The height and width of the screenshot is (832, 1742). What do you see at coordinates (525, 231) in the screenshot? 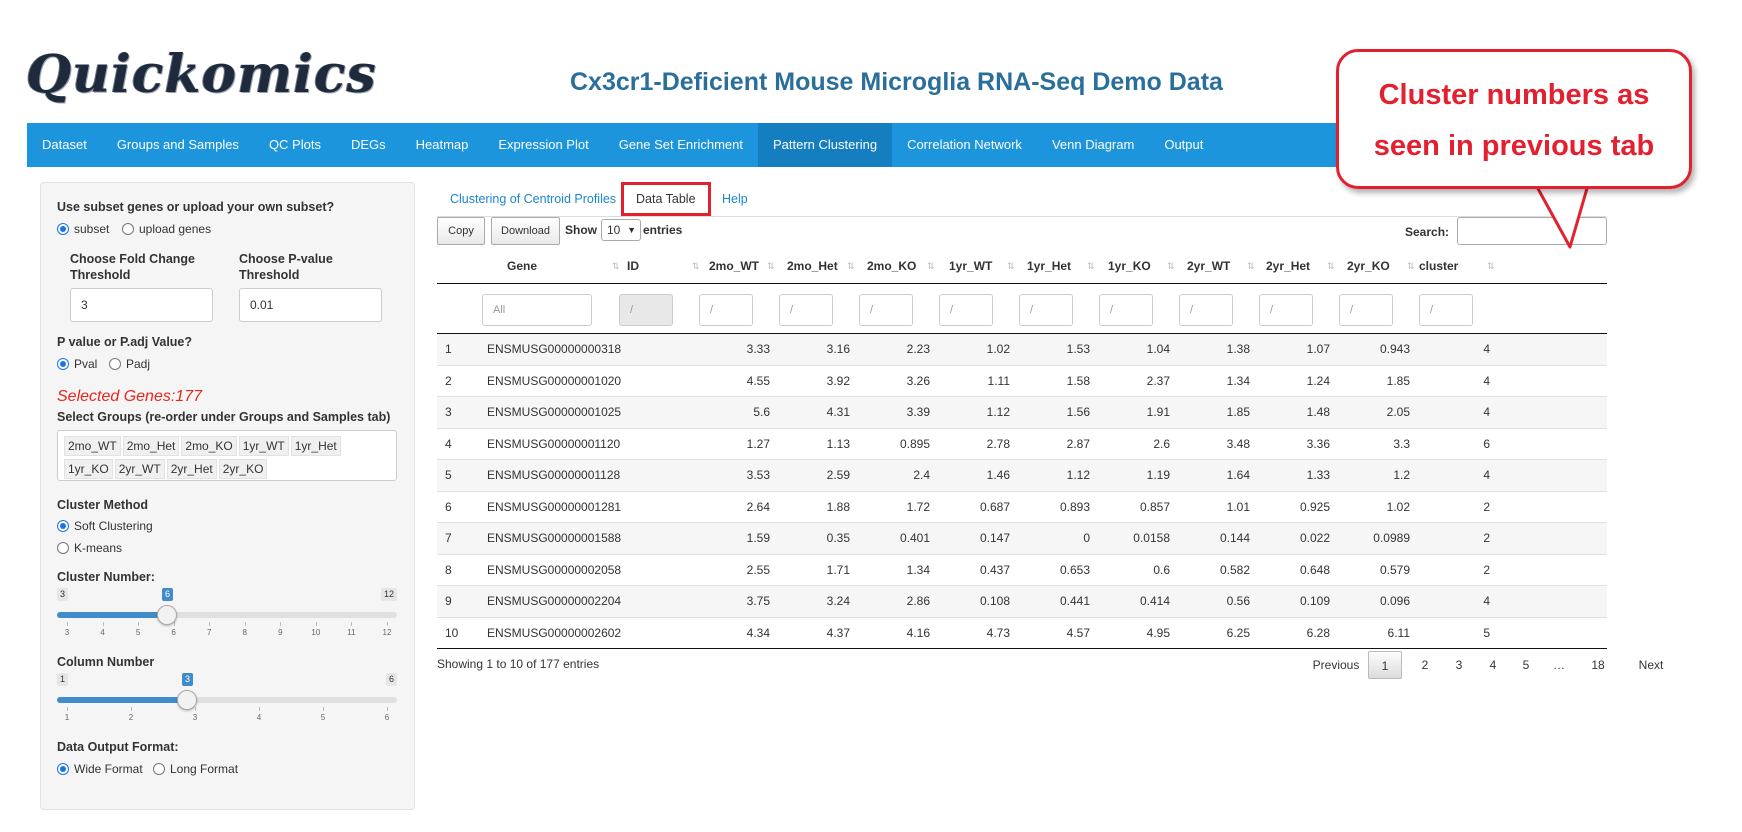
I see `download-button: Download` at bounding box center [525, 231].